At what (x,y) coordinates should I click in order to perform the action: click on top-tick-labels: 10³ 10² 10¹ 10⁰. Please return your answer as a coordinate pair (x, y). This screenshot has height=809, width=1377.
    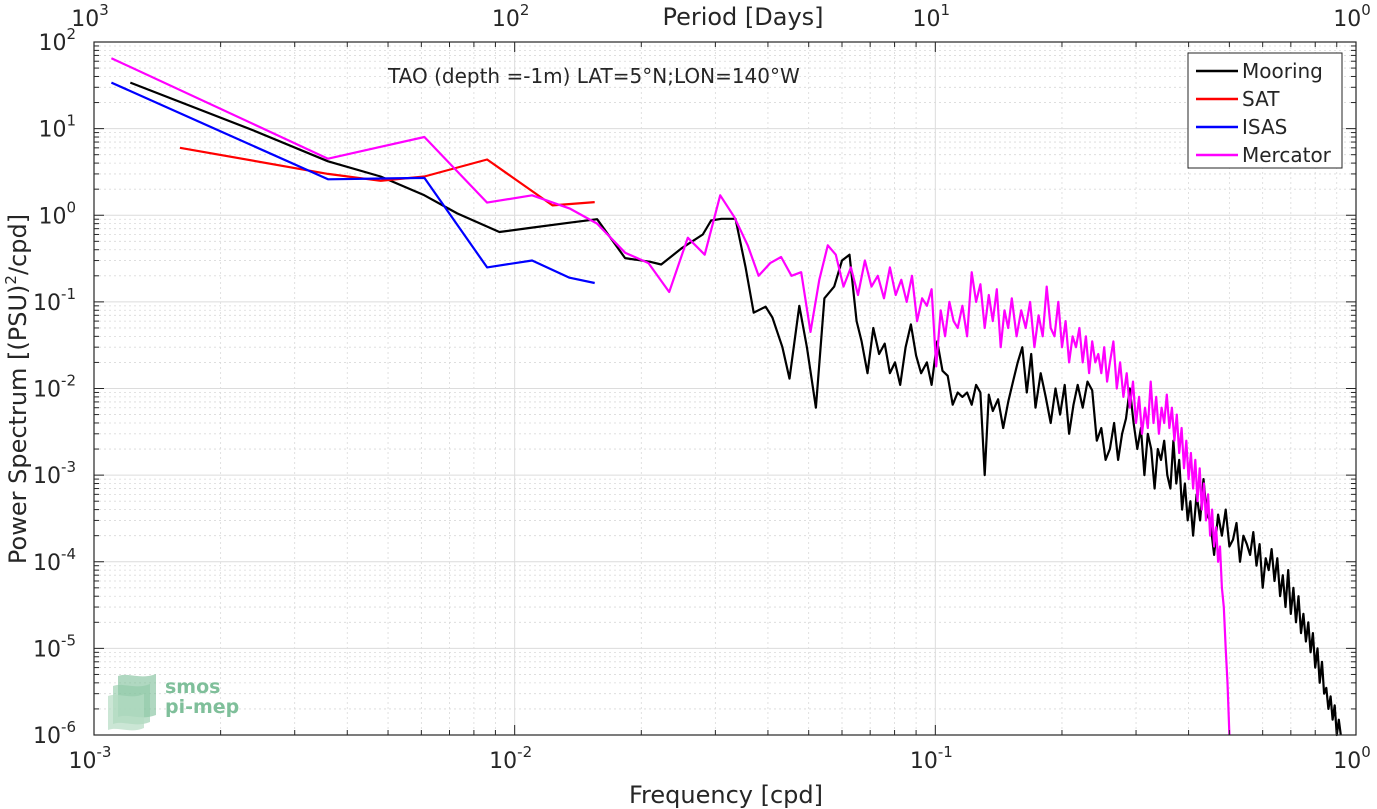
    Looking at the image, I should click on (721, 16).